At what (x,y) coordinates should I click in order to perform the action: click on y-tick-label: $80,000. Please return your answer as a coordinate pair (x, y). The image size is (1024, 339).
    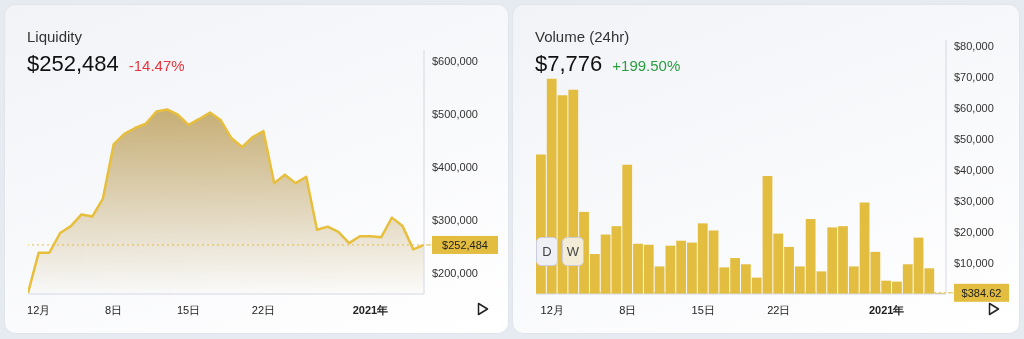
    Looking at the image, I should click on (974, 46).